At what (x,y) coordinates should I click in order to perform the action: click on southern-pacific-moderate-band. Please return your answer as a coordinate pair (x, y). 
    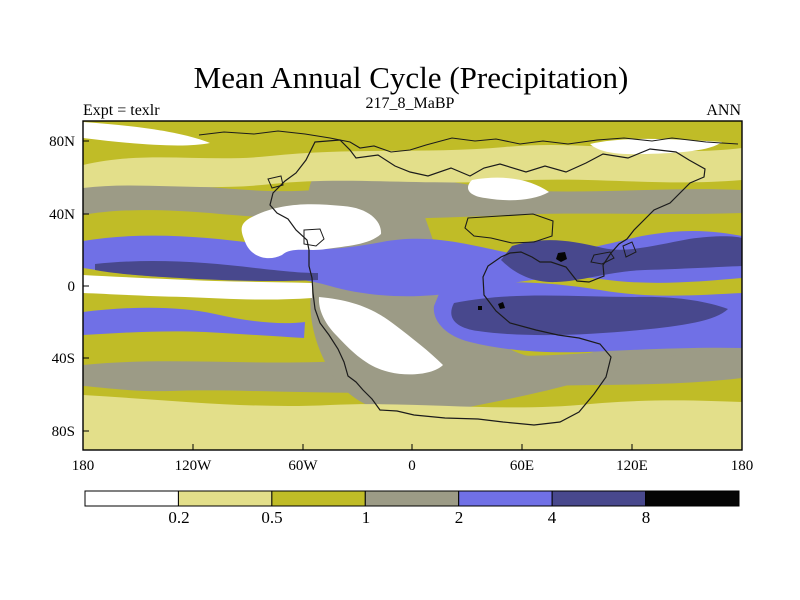
    Looking at the image, I should click on (194, 322).